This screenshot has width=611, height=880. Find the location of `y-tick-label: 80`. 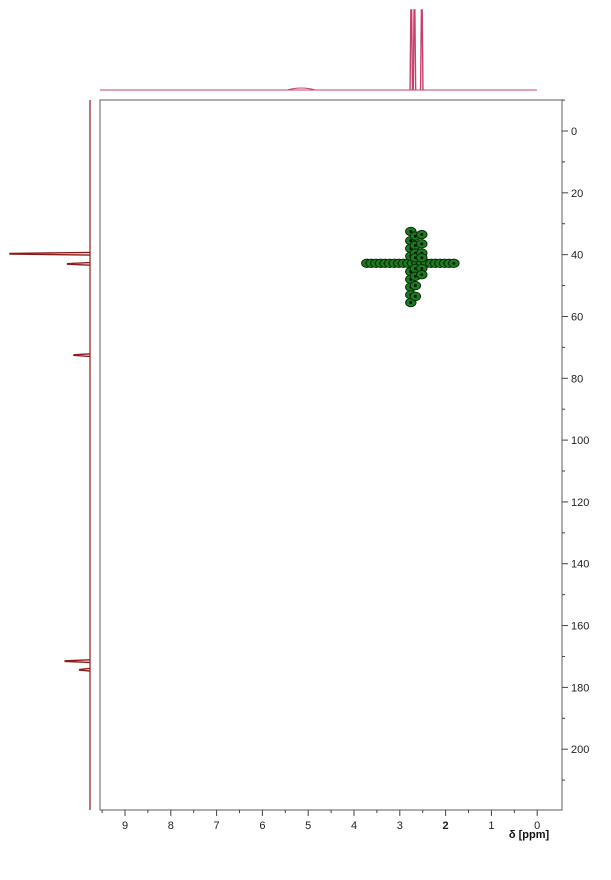

y-tick-label: 80 is located at coordinates (577, 379).